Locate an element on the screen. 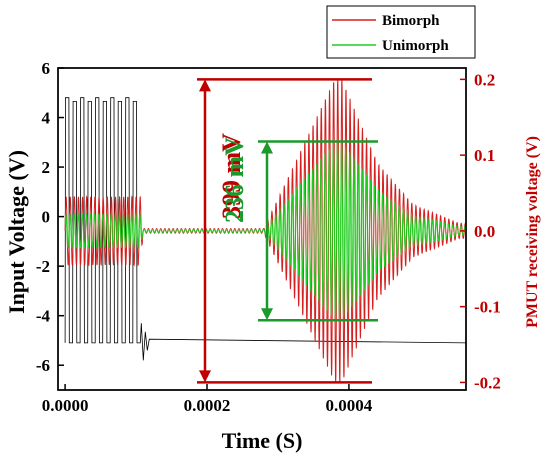 The width and height of the screenshot is (550, 467). y-right-tick-label: 0.2 is located at coordinates (484, 79).